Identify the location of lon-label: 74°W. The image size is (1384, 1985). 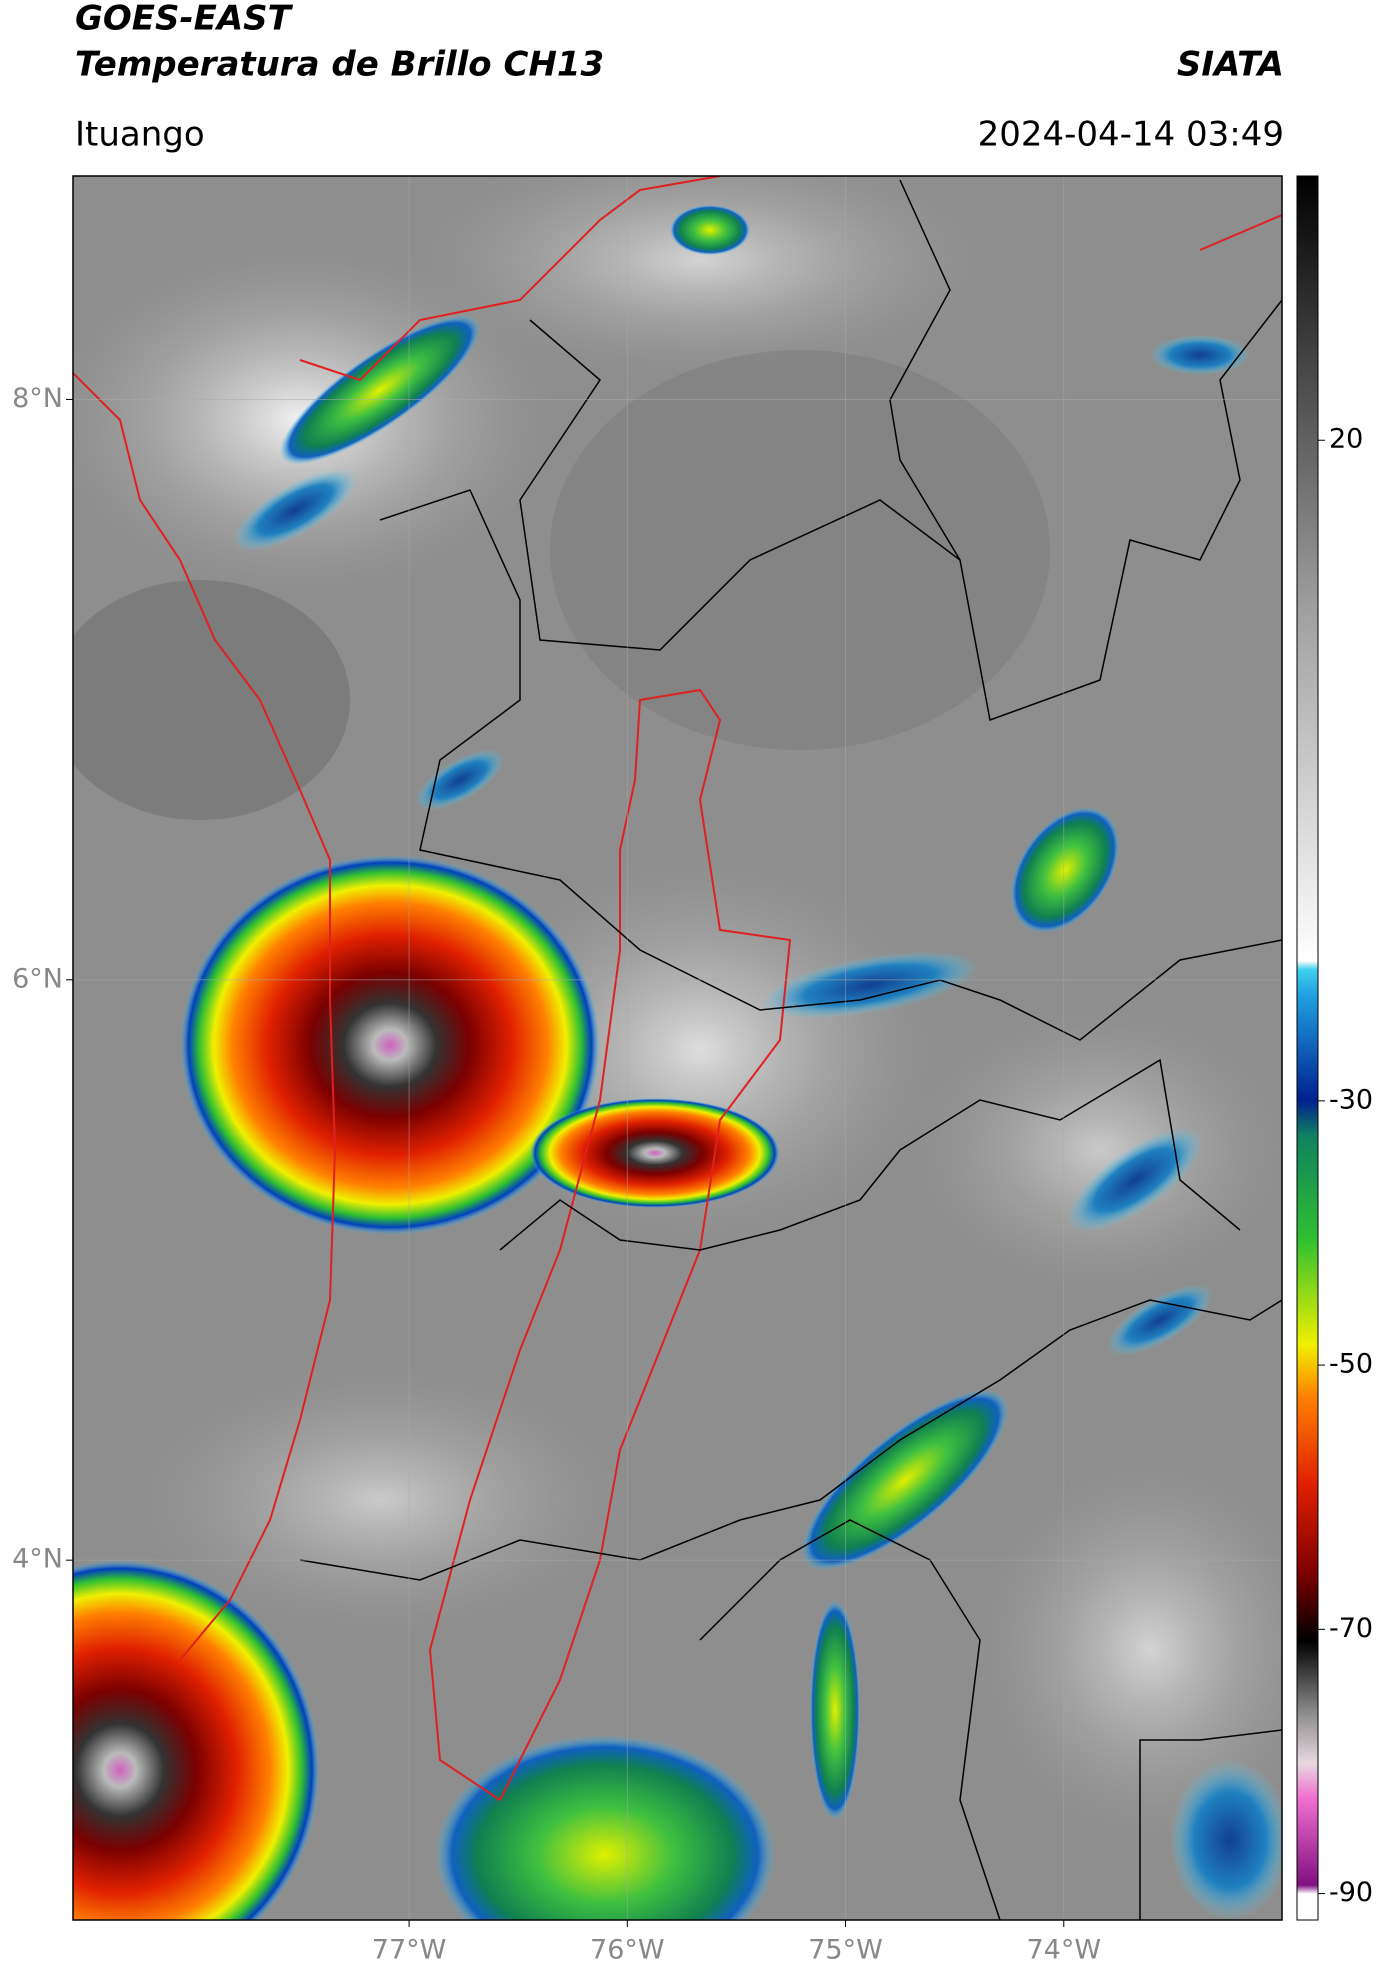
(1063, 1950).